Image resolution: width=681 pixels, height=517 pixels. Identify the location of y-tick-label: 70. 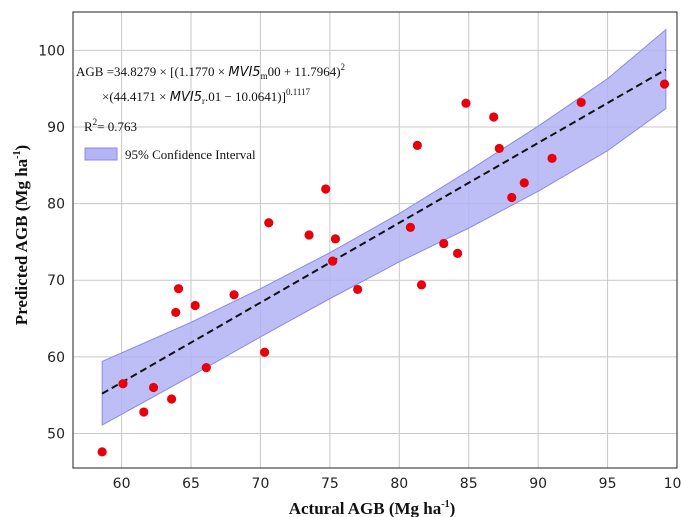
(56, 281).